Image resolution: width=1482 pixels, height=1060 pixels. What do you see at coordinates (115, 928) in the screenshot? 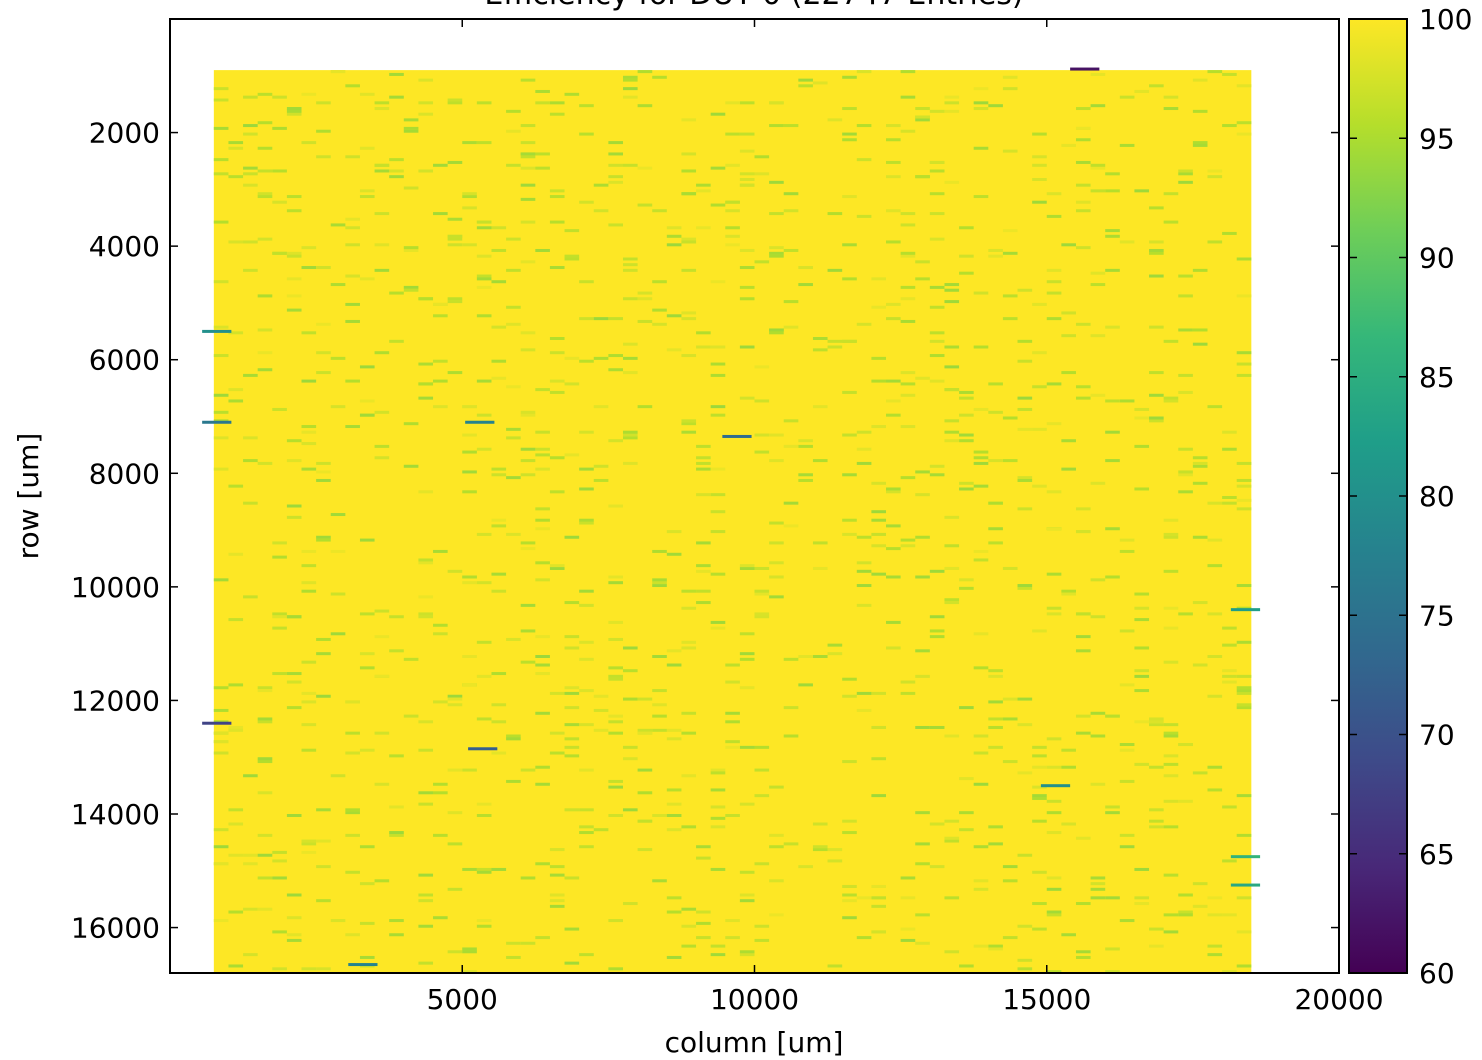
I see `y-tick-label: 16000` at bounding box center [115, 928].